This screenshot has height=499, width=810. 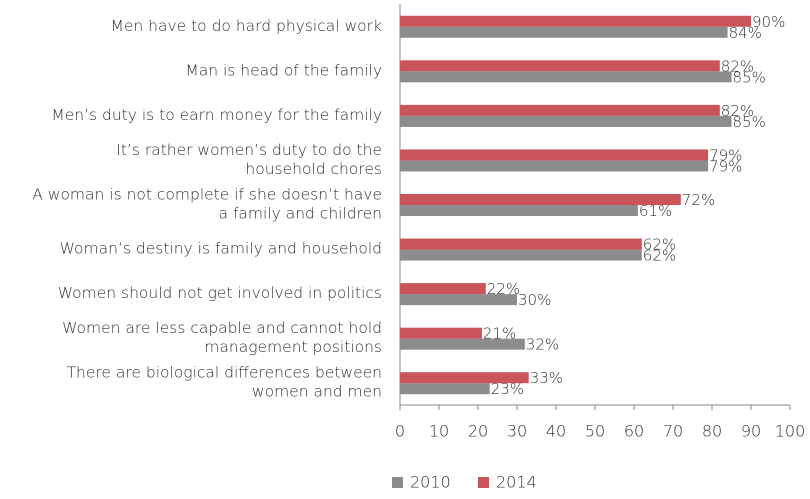 What do you see at coordinates (556, 431) in the screenshot?
I see `x-tick-label: 40` at bounding box center [556, 431].